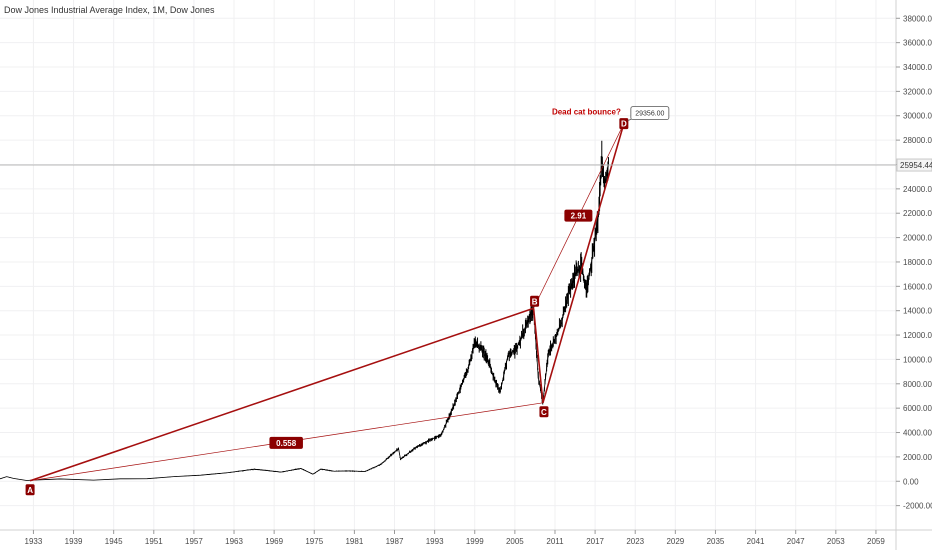  Describe the element at coordinates (466, 139) in the screenshot. I see `annotations: 25954.44 29356.00 Dead cat bounce?` at that location.